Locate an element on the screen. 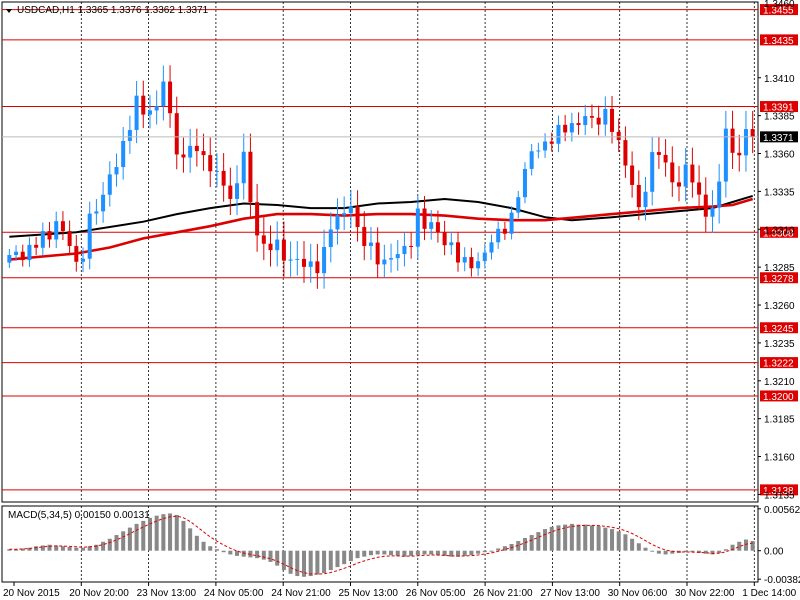  moving-average-black is located at coordinates (381, 216).